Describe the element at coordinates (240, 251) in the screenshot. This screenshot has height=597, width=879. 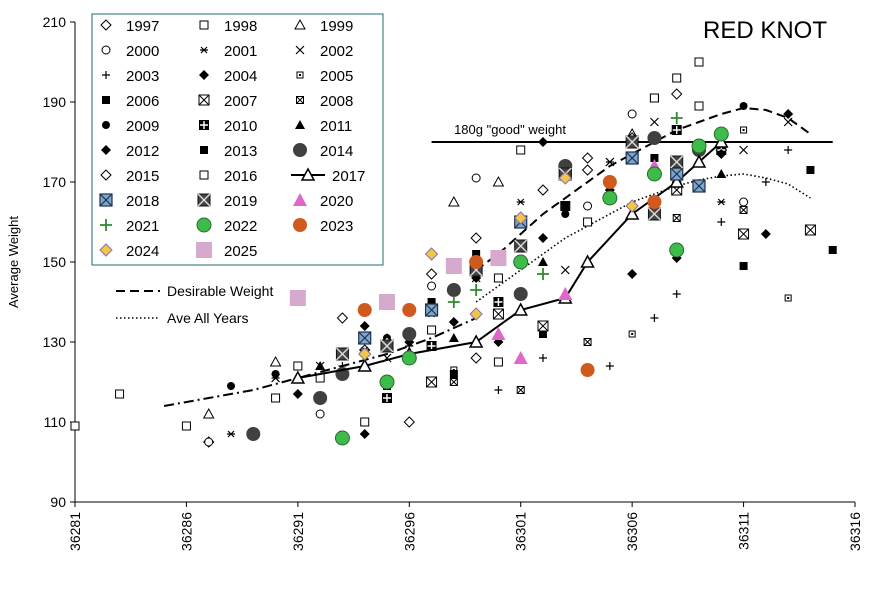
I see `legend-label: 2025` at that location.